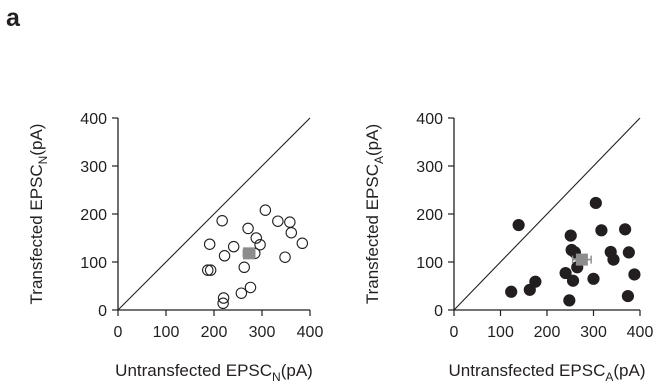 The height and width of the screenshot is (390, 666). What do you see at coordinates (547, 372) in the screenshot?
I see `x-axis-label: Untransfected EPSCA(pA)` at bounding box center [547, 372].